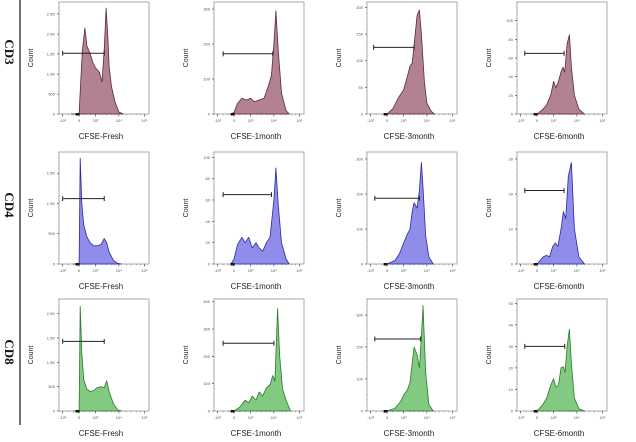 The image size is (636, 442). Describe the element at coordinates (359, 34) in the screenshot. I see `y-tick-label: 150` at that location.